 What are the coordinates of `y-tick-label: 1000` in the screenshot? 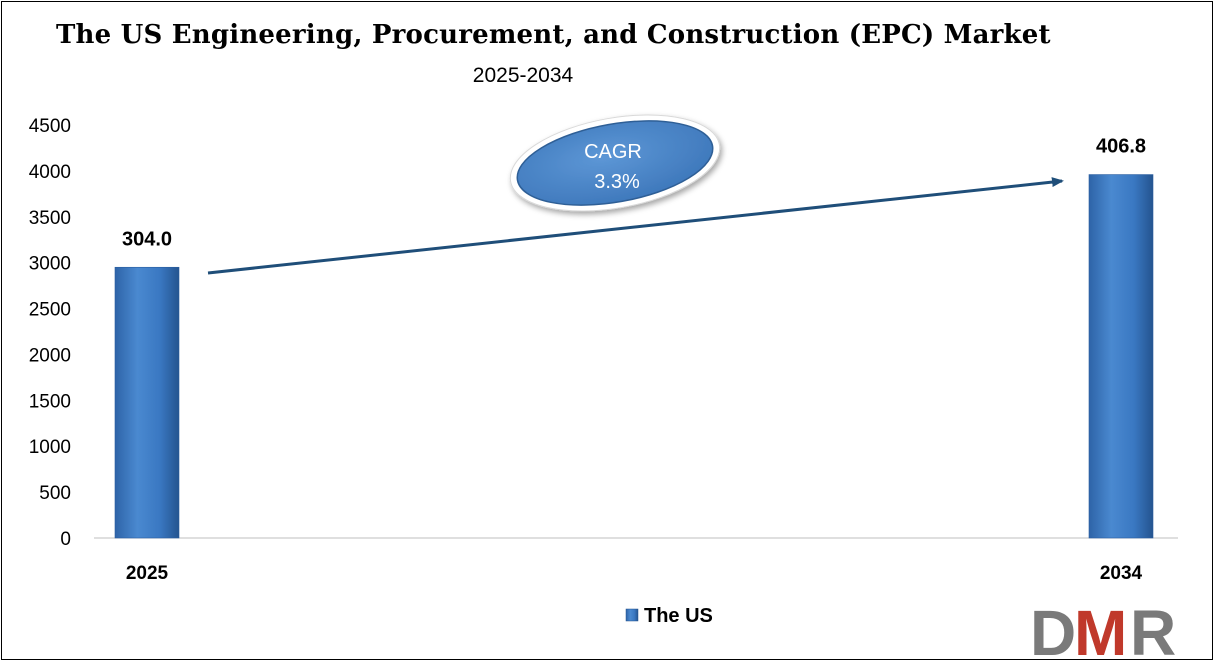 It's located at (50, 447).